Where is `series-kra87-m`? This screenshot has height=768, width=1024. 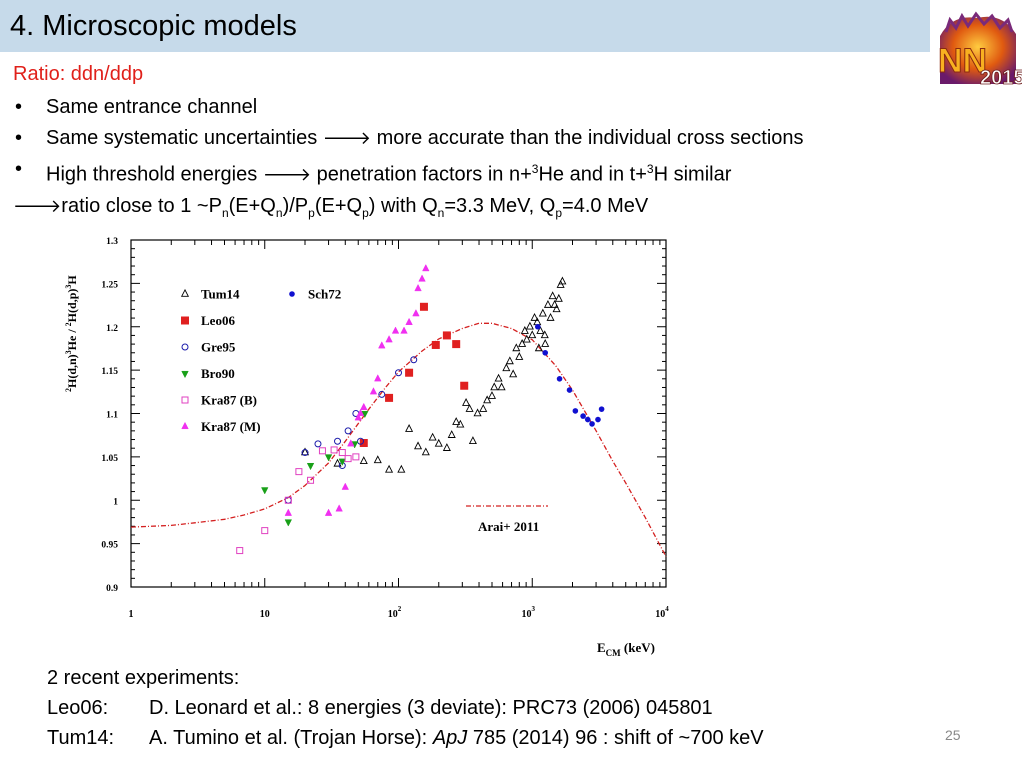 series-kra87-m is located at coordinates (357, 389).